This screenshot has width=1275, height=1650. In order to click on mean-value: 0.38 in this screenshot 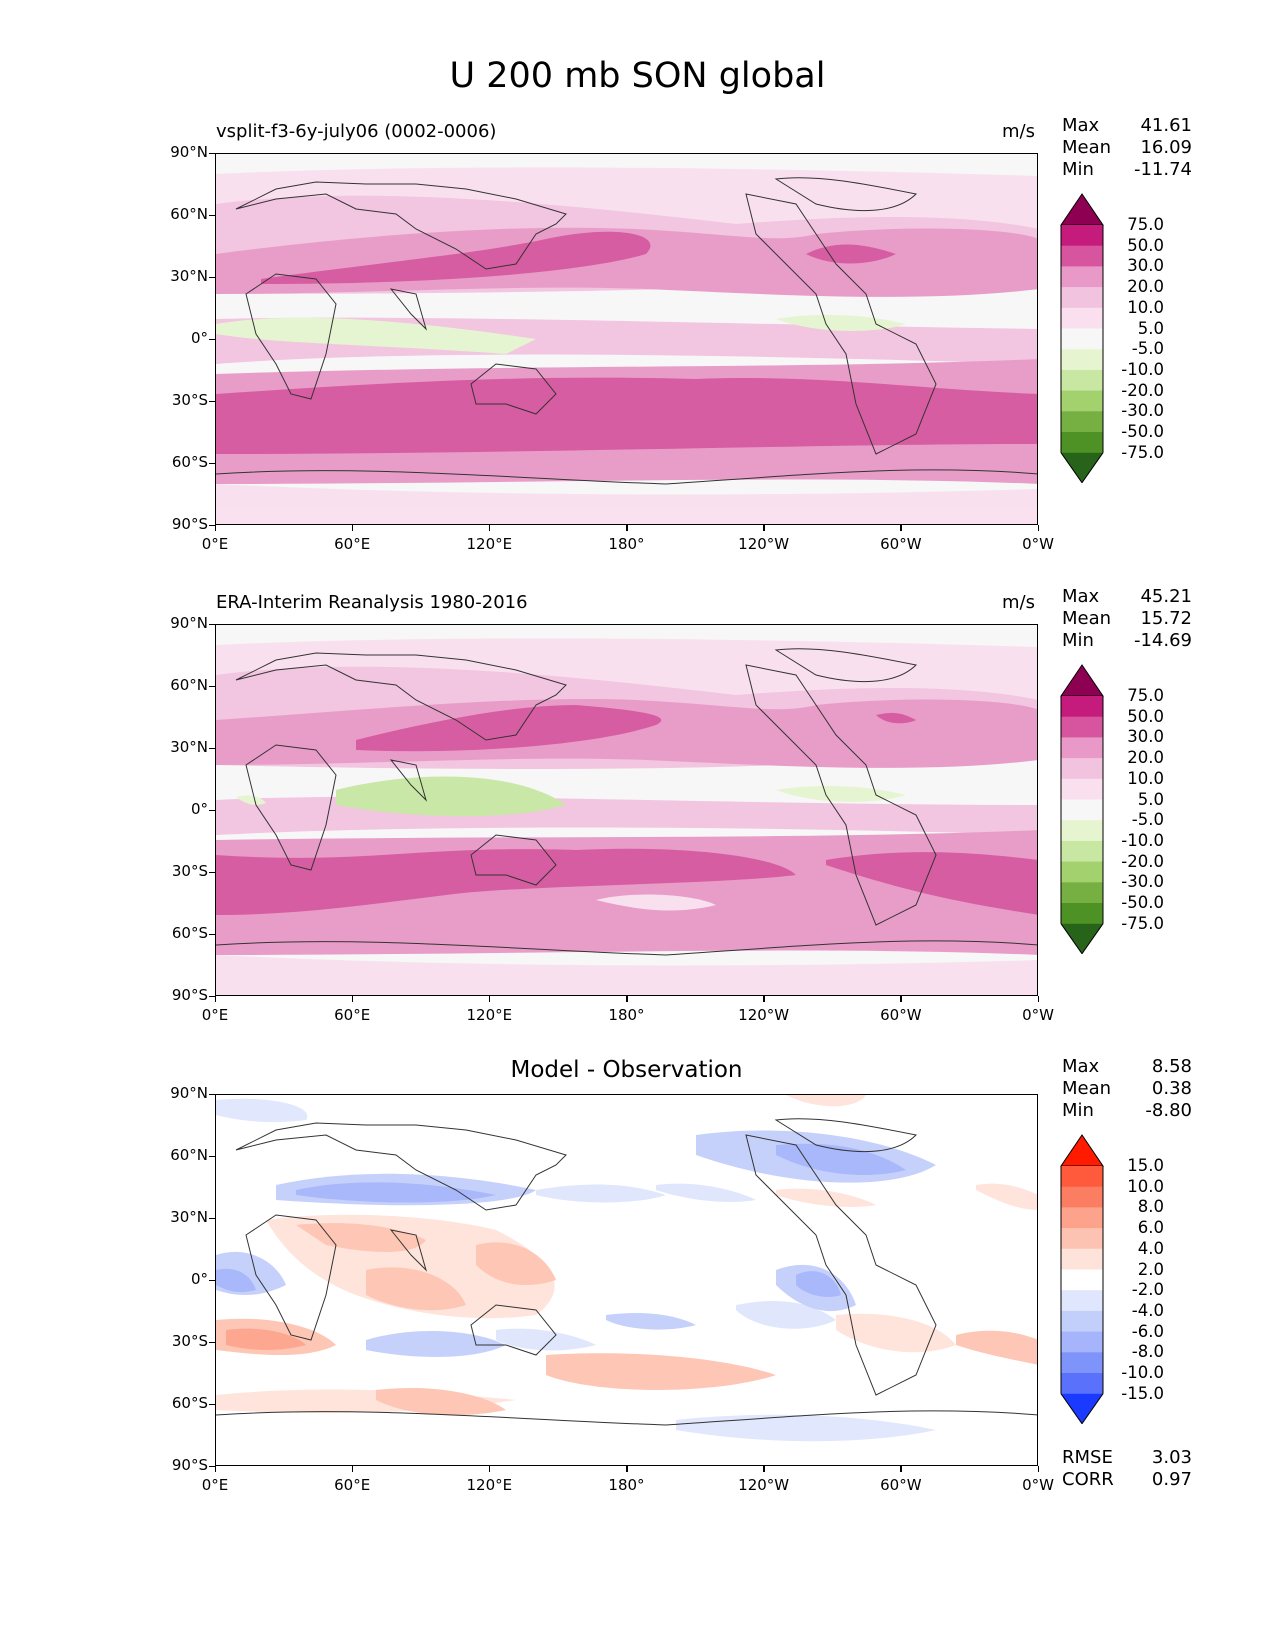, I will do `click(1171, 1088)`.